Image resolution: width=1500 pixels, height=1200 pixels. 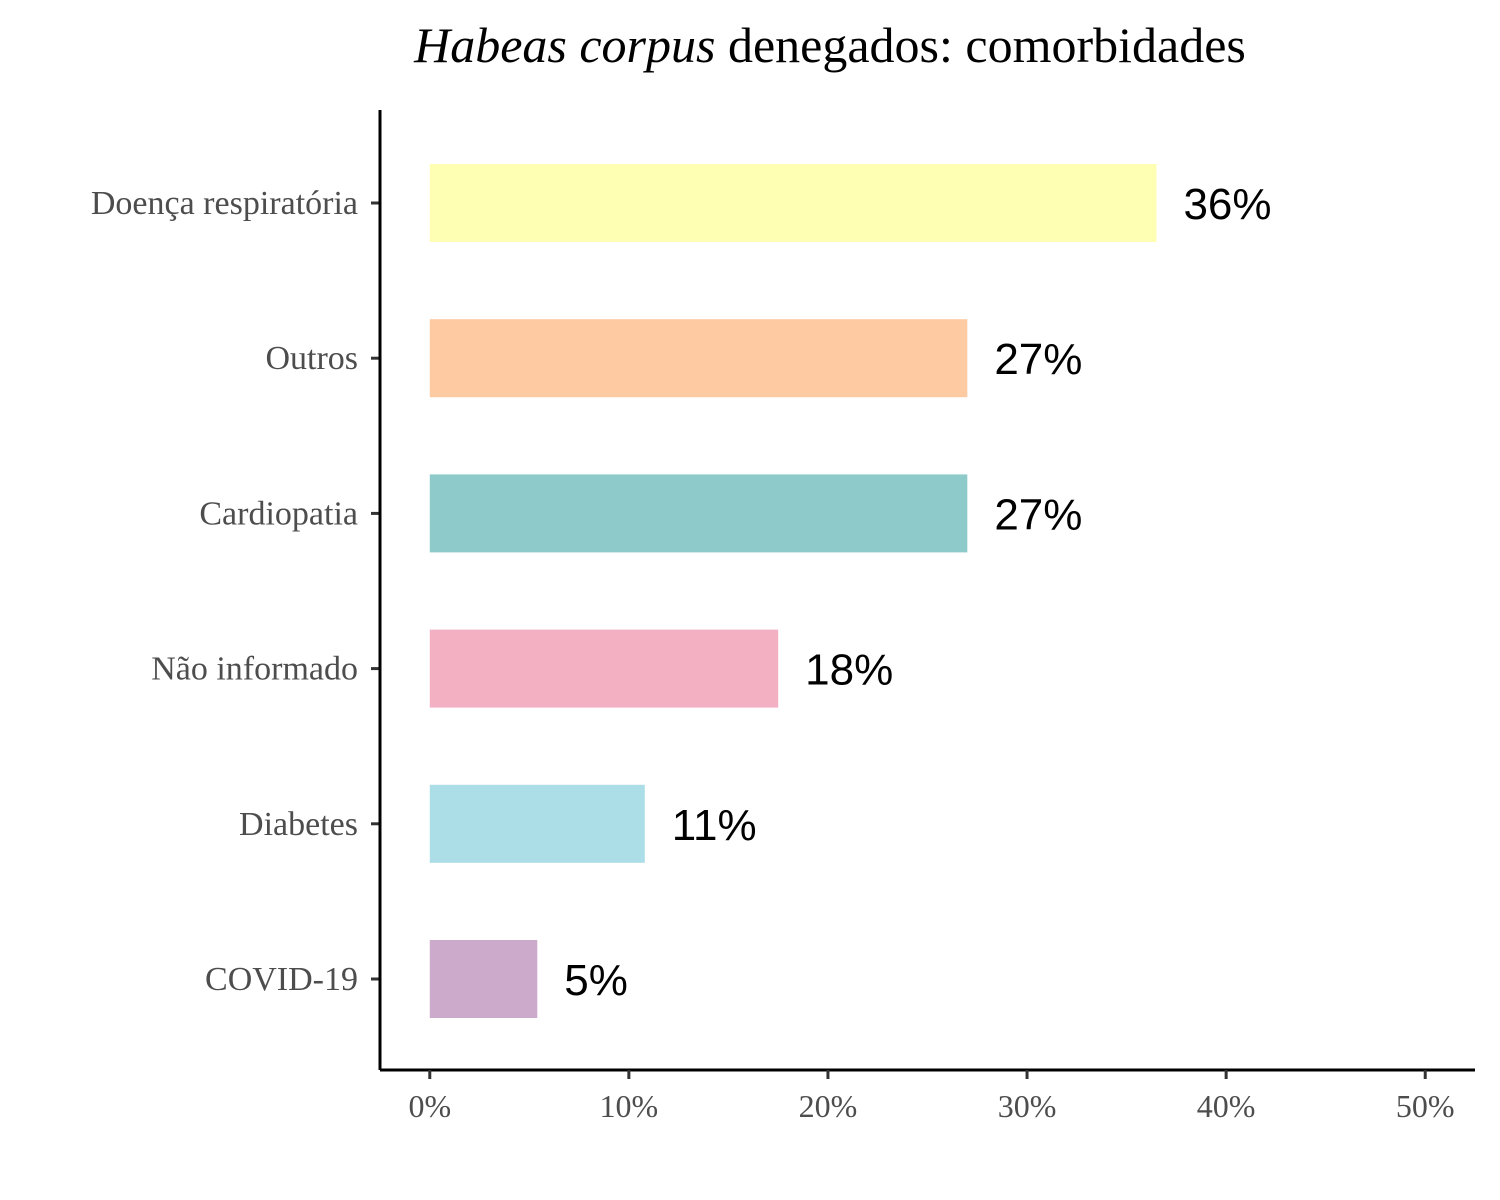 What do you see at coordinates (311, 358) in the screenshot?
I see `category-label: Outros` at bounding box center [311, 358].